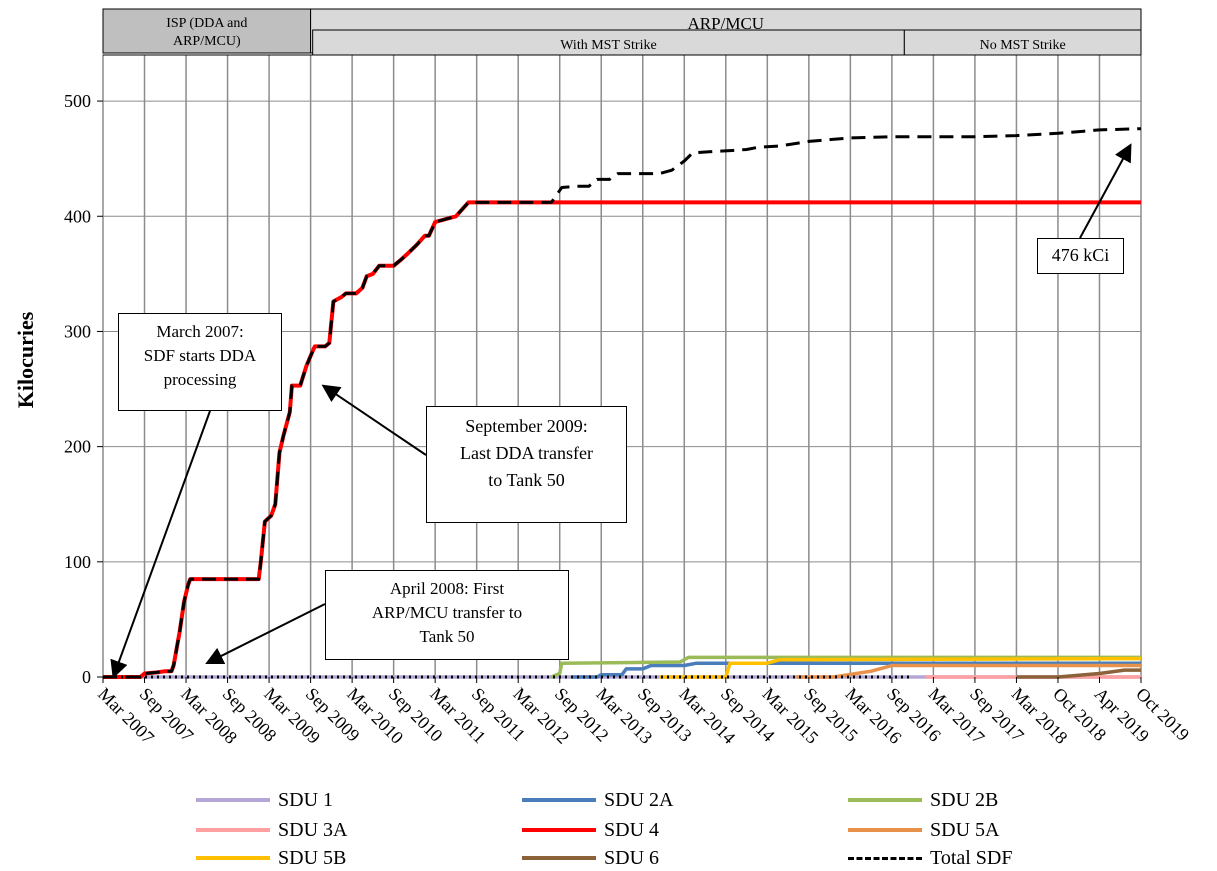 This screenshot has width=1217, height=871. Describe the element at coordinates (923, 830) in the screenshot. I see `legend-item-sdu-5a: SDU 5A` at that location.